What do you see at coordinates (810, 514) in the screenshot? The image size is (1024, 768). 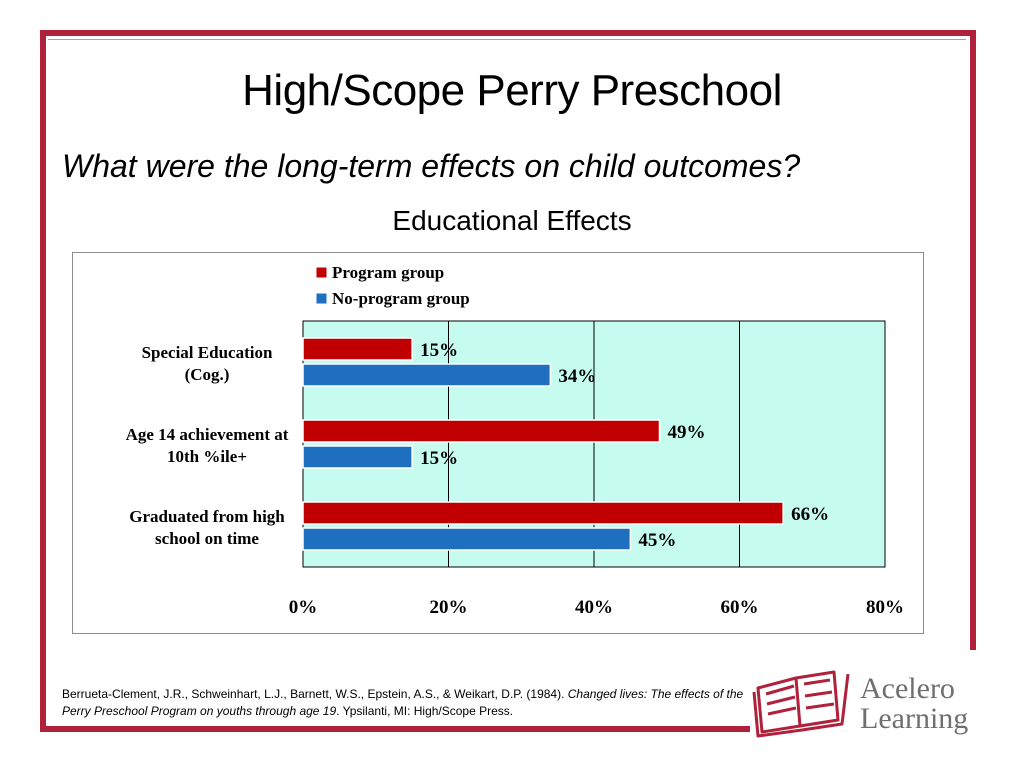 I see `data-label-program-2: 66%` at bounding box center [810, 514].